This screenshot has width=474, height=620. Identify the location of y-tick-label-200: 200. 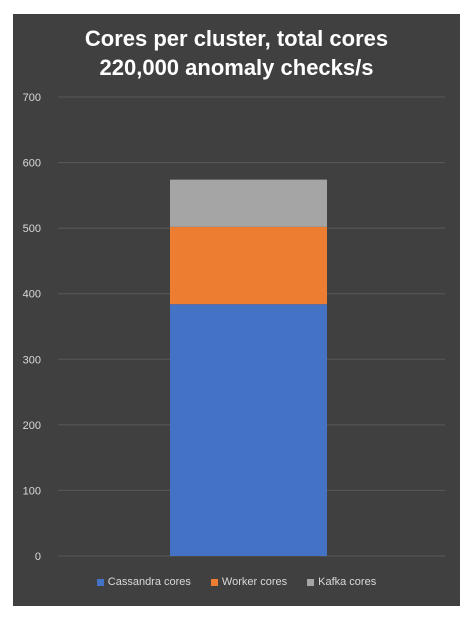
(32, 426).